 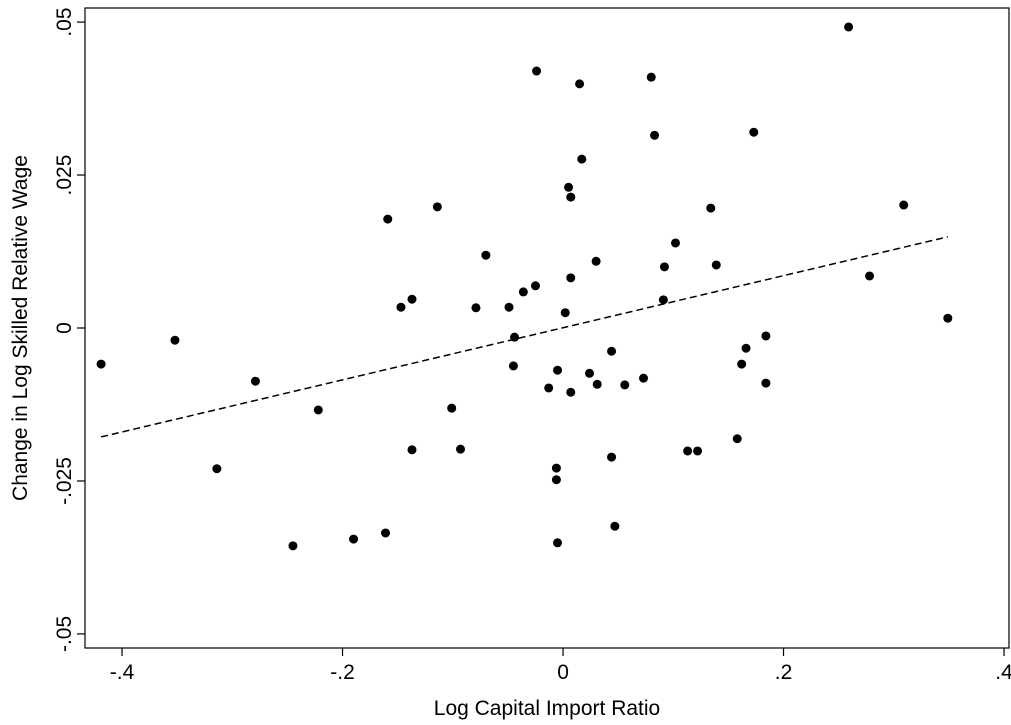 I want to click on x-tick-label: -.2, so click(x=342, y=672).